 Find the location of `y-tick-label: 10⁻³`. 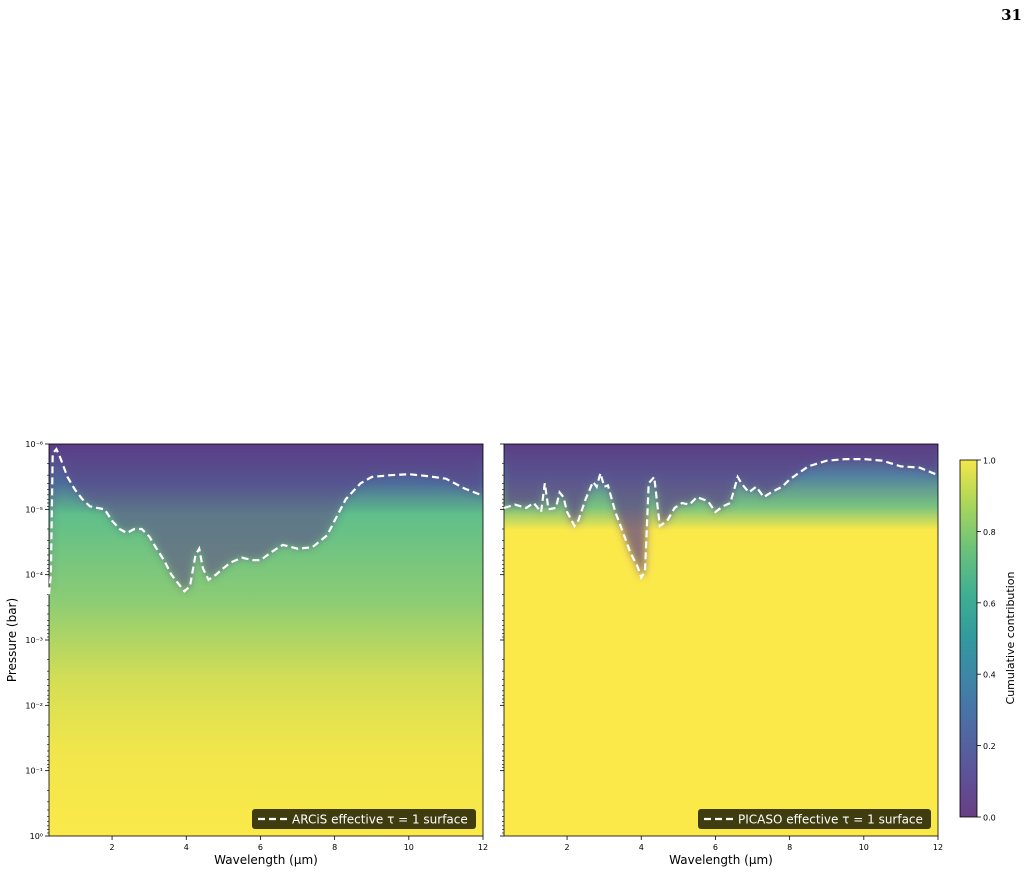

y-tick-label: 10⁻³ is located at coordinates (34, 640).